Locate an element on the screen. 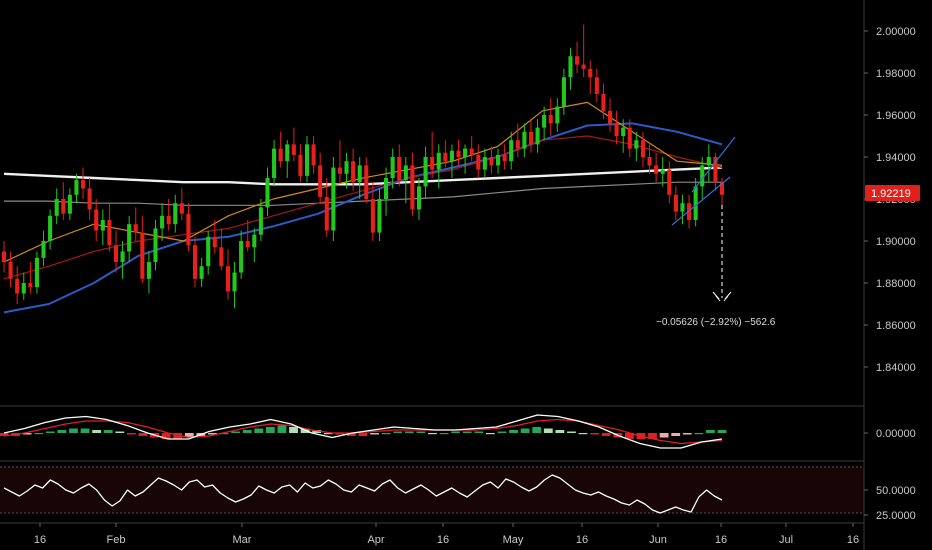 This screenshot has height=550, width=932. channel-lines is located at coordinates (703, 181).